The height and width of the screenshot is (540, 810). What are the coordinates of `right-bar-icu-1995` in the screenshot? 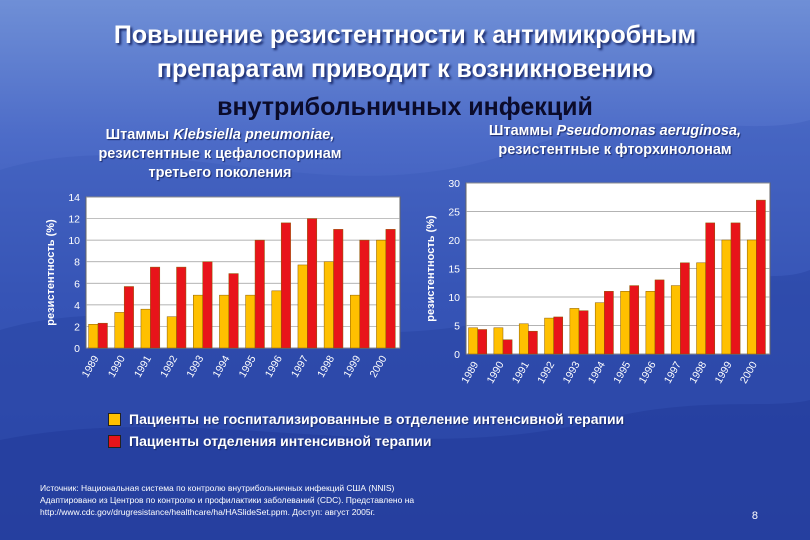 It's located at (634, 320).